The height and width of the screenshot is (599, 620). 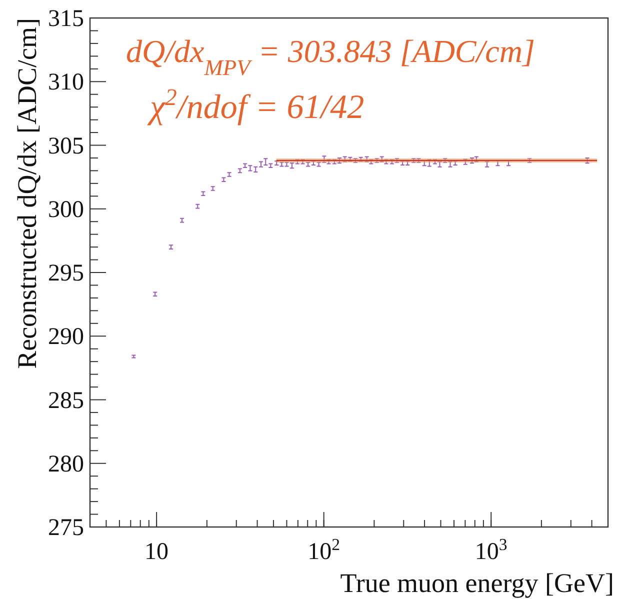 What do you see at coordinates (66, 401) in the screenshot?
I see `y-tick-label: 285` at bounding box center [66, 401].